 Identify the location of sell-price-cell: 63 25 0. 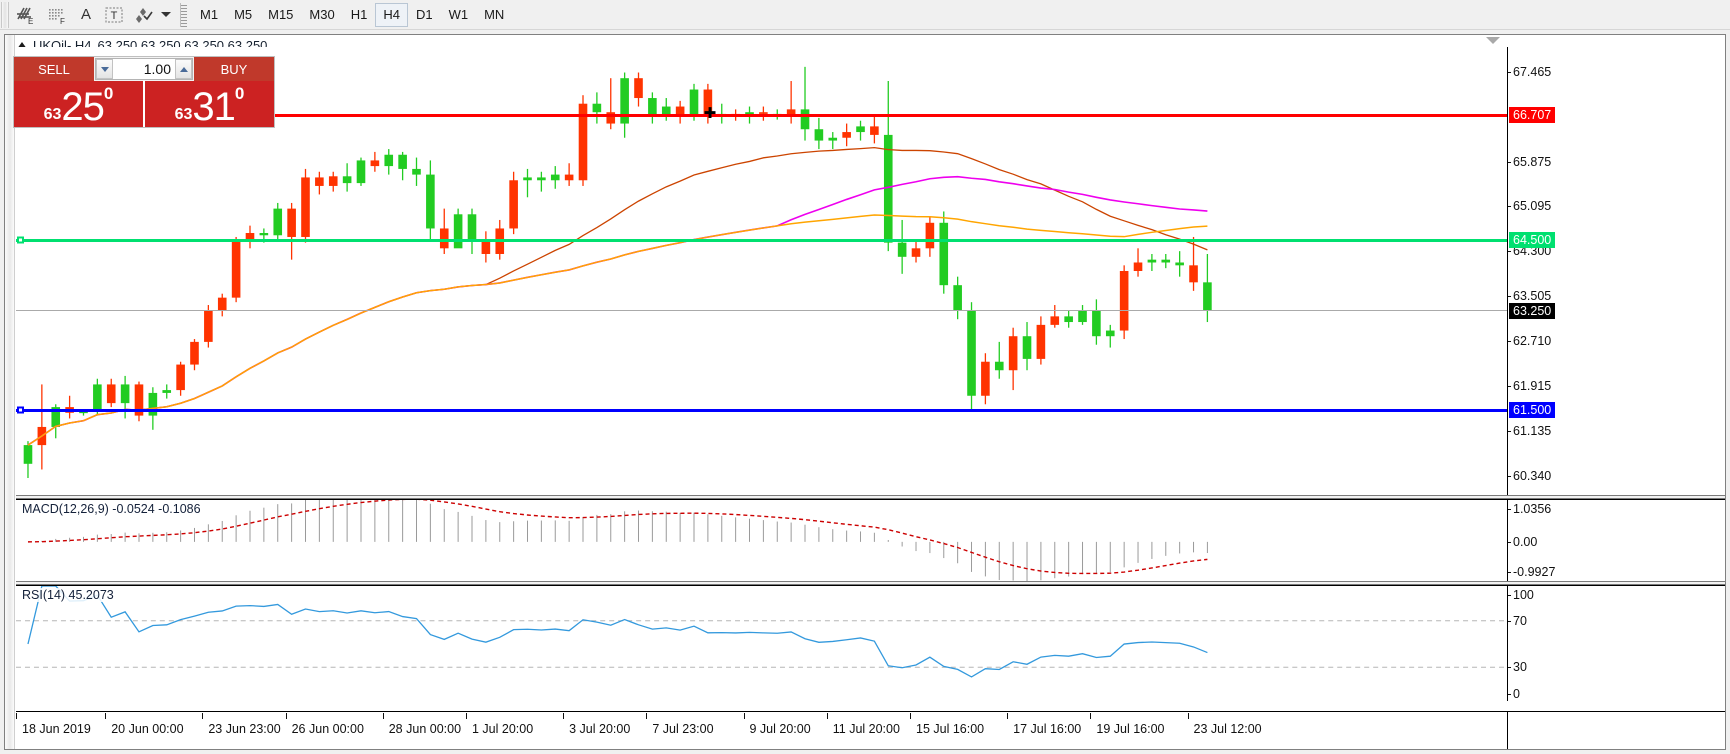
(79, 104).